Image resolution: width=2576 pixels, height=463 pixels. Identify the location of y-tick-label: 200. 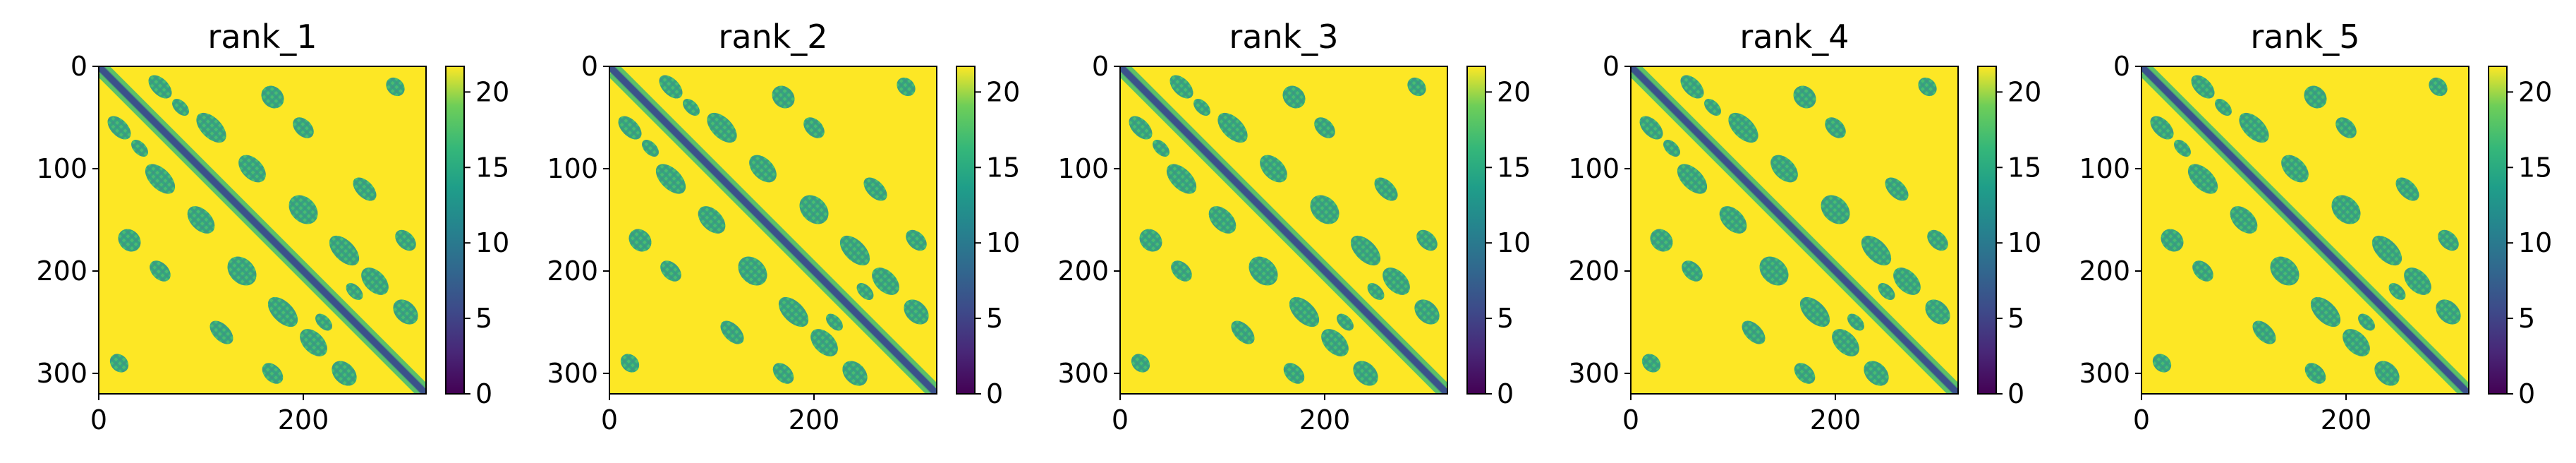
(1594, 271).